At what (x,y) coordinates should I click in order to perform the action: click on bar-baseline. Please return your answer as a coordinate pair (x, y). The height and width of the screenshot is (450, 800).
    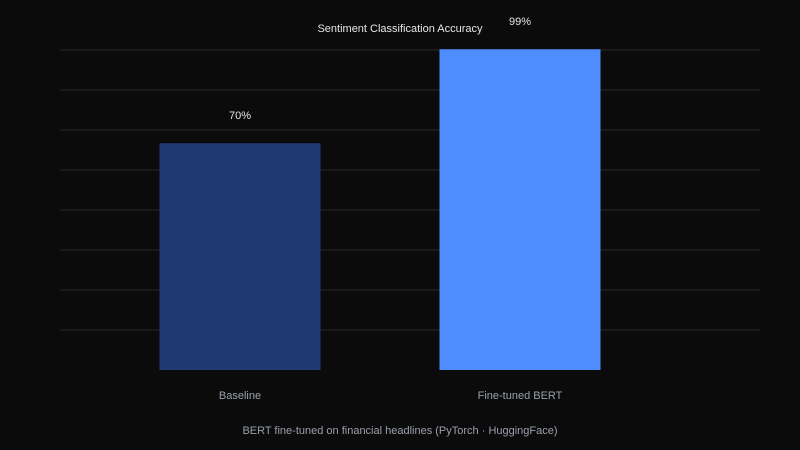
    Looking at the image, I should click on (240, 256).